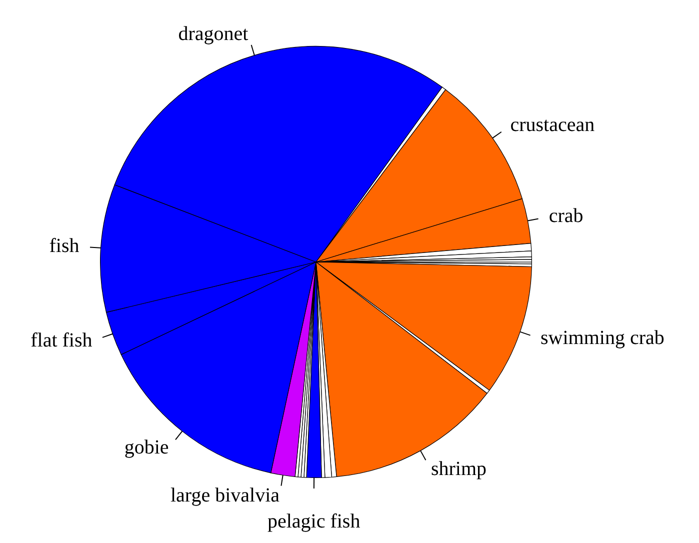 The height and width of the screenshot is (543, 699). I want to click on slice-label: shrimp, so click(458, 469).